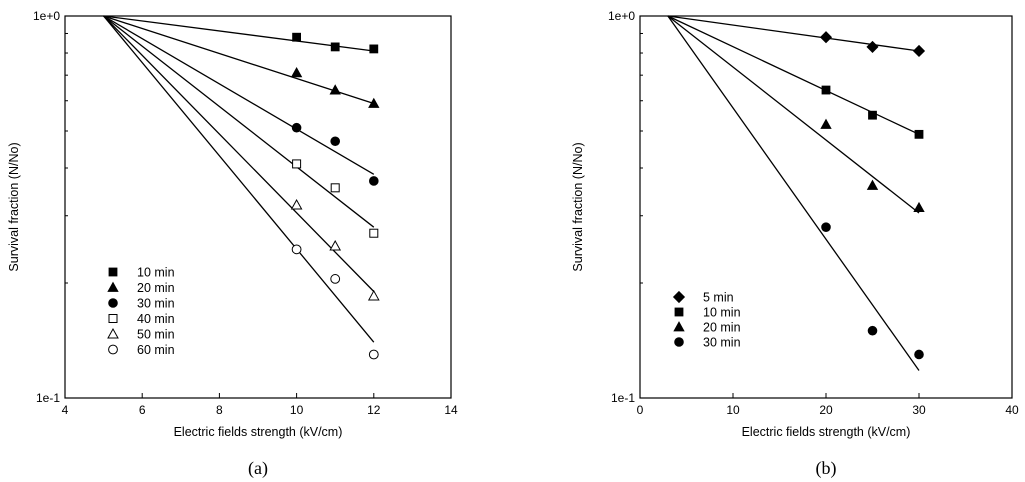 The height and width of the screenshot is (482, 1025). What do you see at coordinates (219, 410) in the screenshot?
I see `x-tick-label: 8` at bounding box center [219, 410].